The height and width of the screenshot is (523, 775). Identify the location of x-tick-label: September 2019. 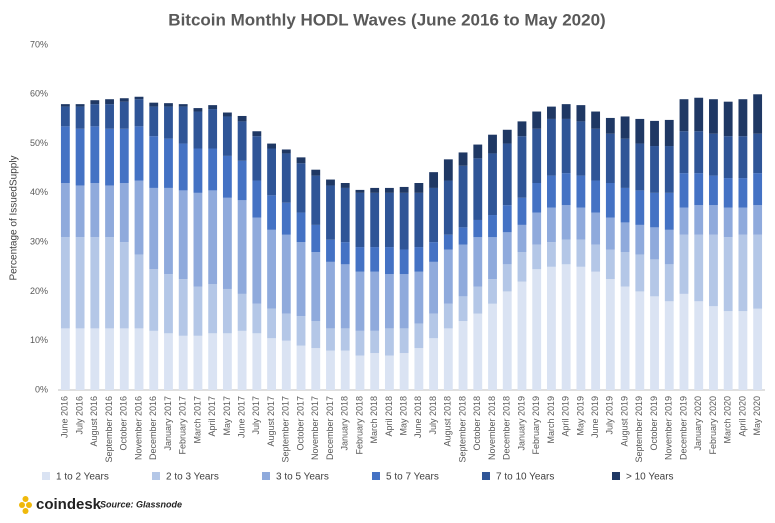
(639, 429).